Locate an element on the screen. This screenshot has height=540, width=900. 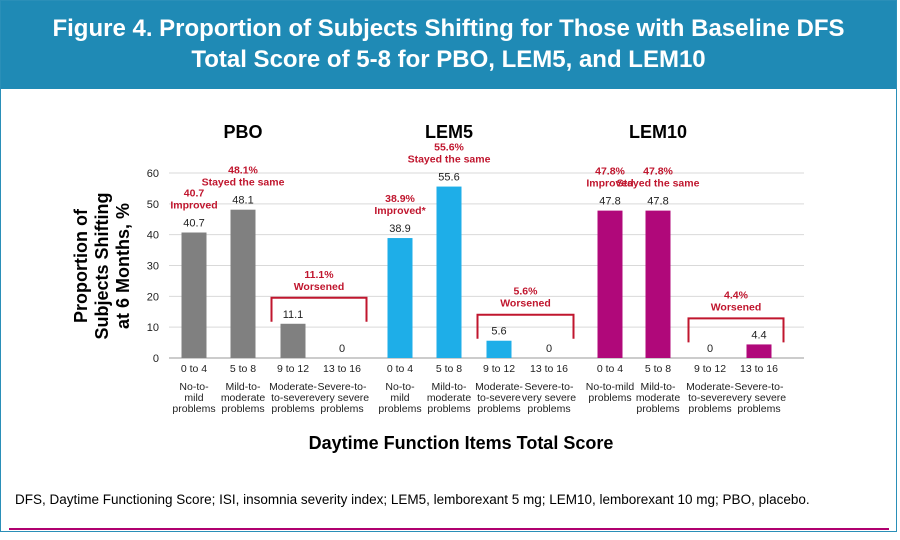
y-tick-label: 20 is located at coordinates (153, 297).